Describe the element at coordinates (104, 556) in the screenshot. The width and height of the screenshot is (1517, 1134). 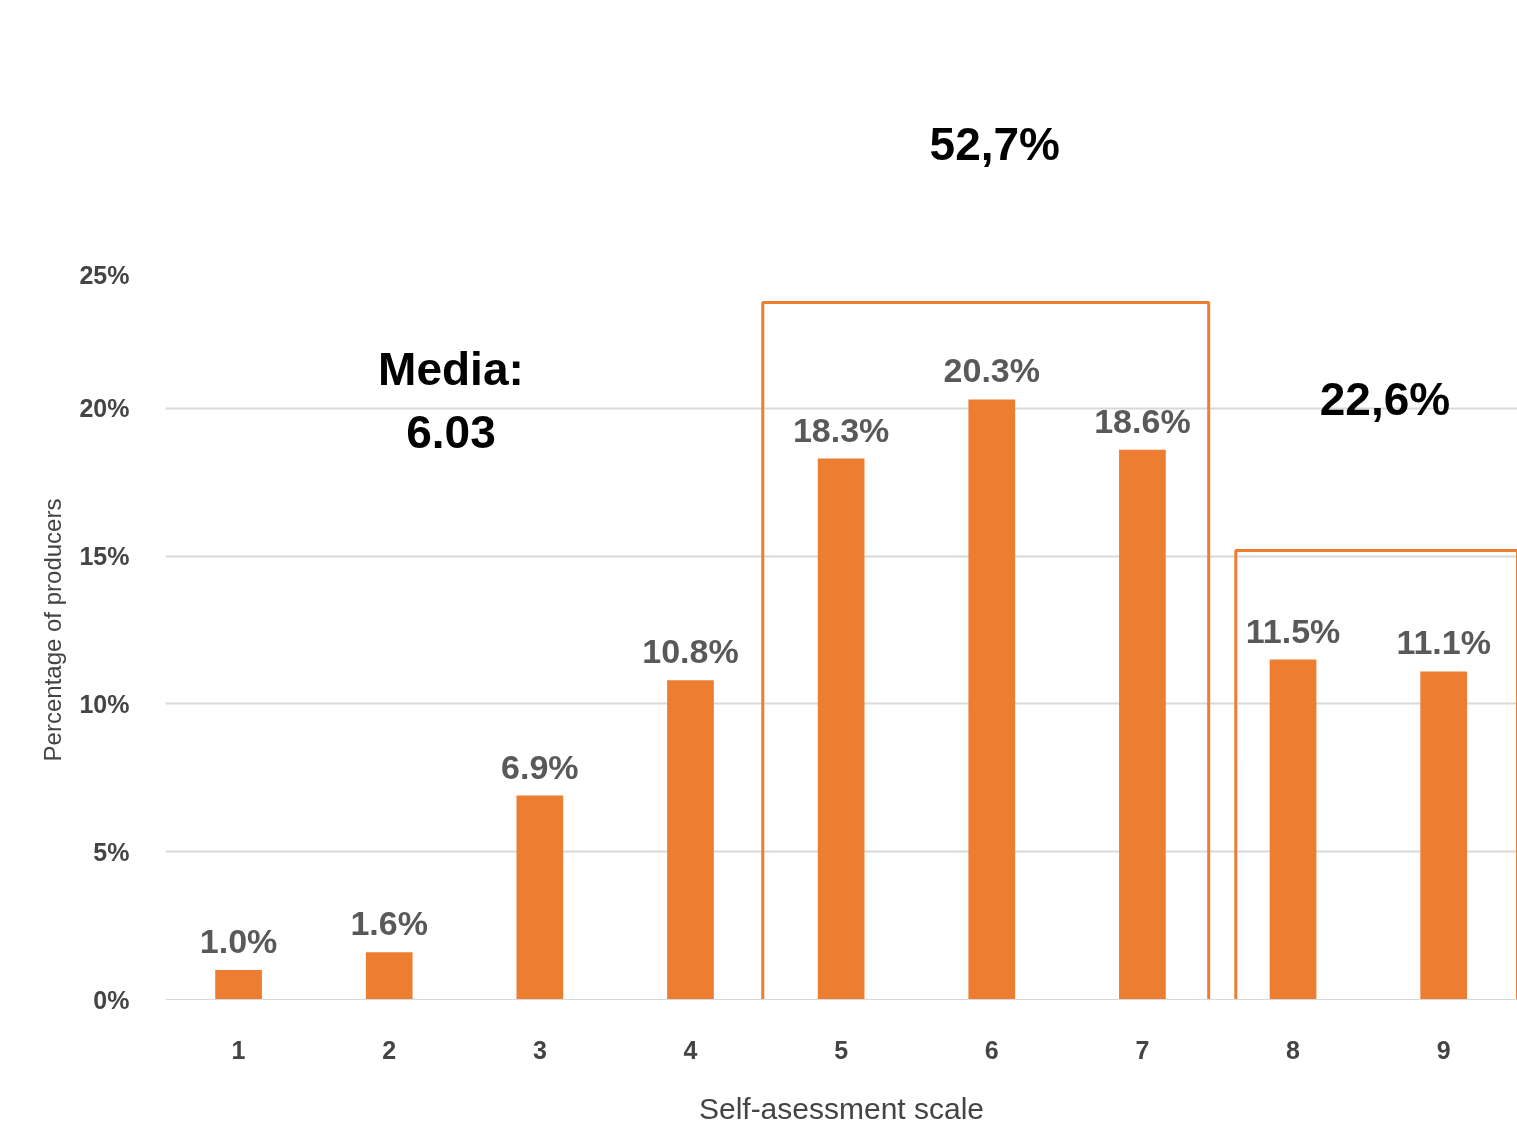
I see `y-tick-label: 15%` at that location.